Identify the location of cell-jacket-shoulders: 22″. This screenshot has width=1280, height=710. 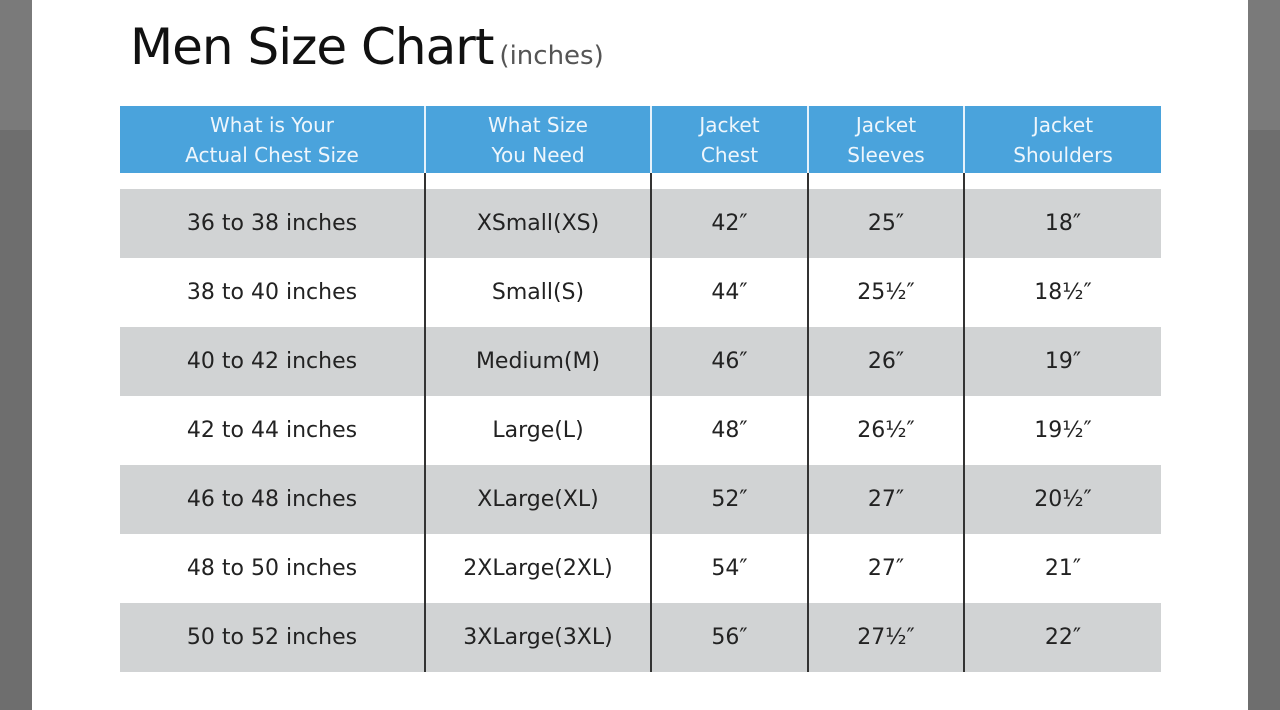
(1062, 637).